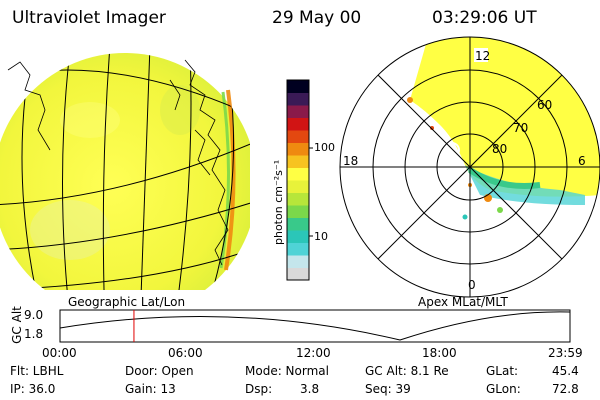 This screenshot has height=400, width=600. I want to click on info-mode: Mode: Normal, so click(287, 371).